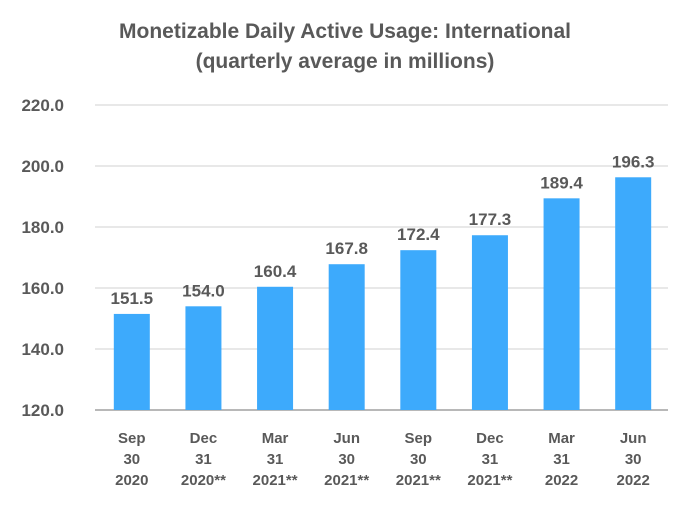 Image resolution: width=690 pixels, height=505 pixels. I want to click on data-label: 151.5, so click(132, 298).